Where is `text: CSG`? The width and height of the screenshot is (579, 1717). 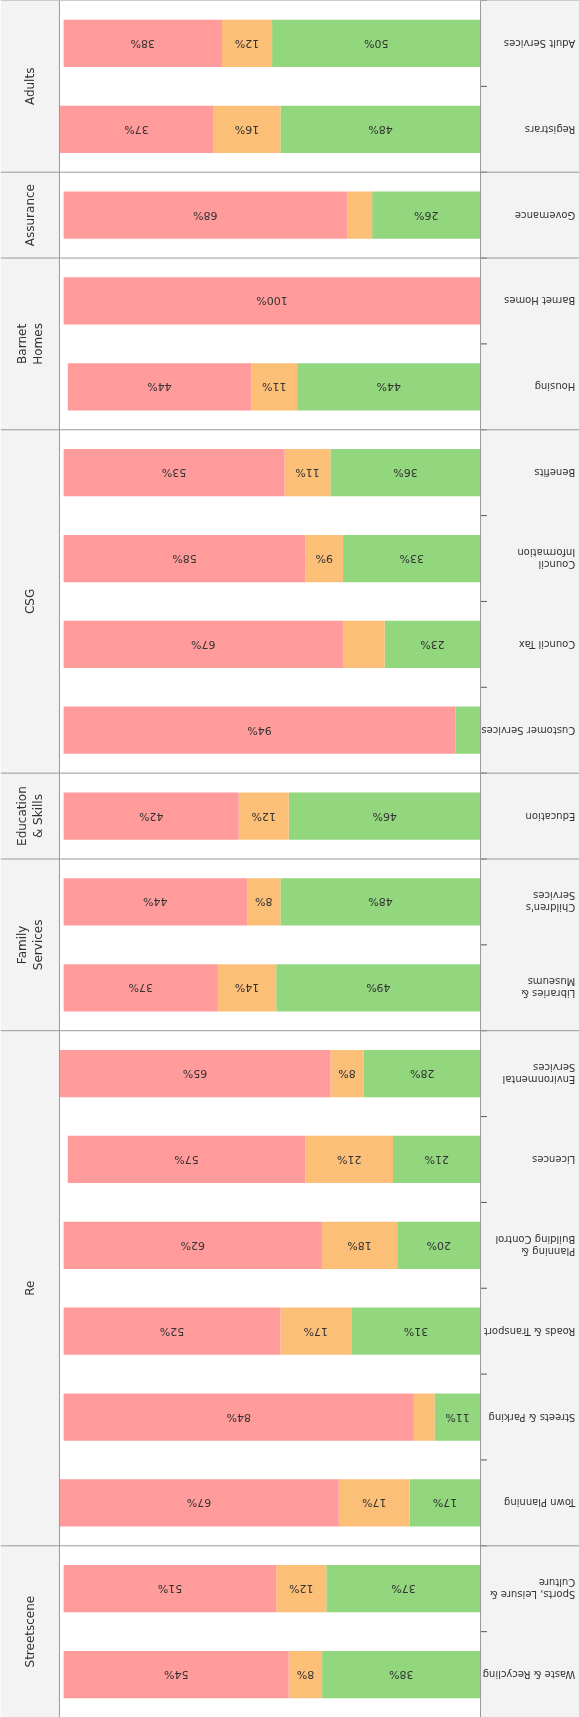
text: CSG is located at coordinates (29, 601).